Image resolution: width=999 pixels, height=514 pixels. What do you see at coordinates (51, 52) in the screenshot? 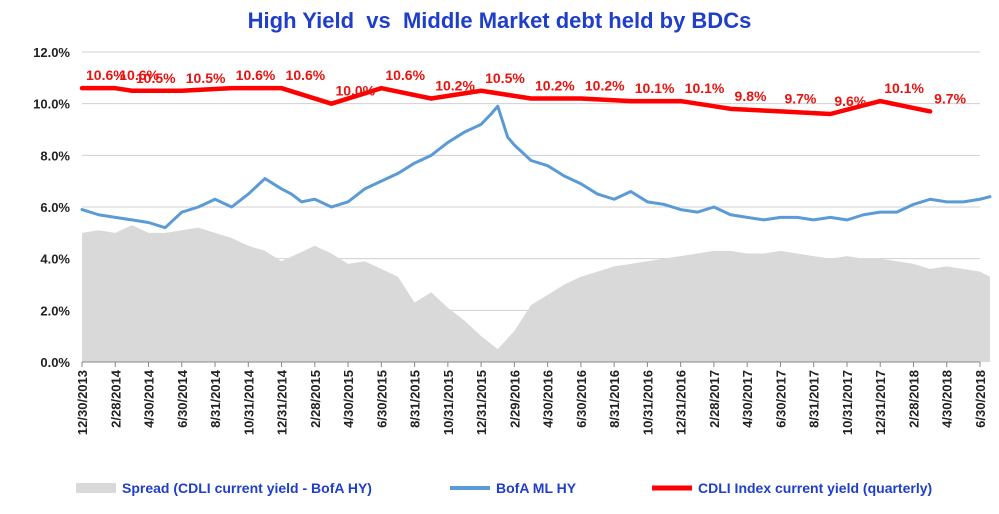
I see `y-tick-label: 12.0%` at bounding box center [51, 52].